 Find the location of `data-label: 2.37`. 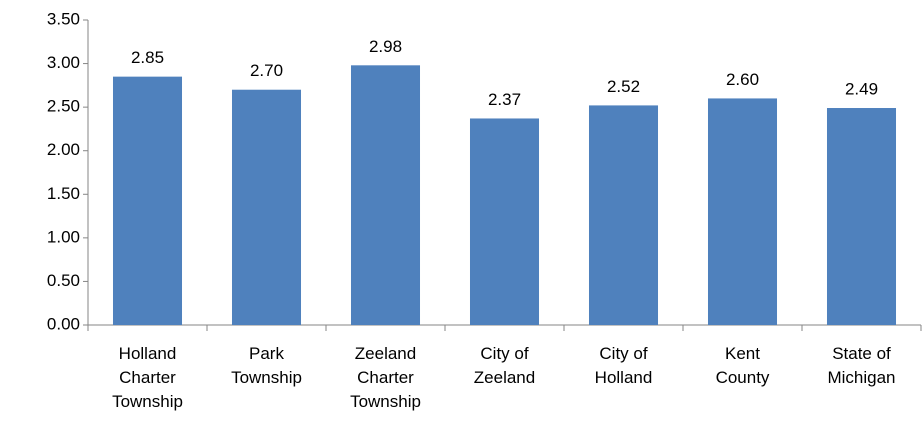

data-label: 2.37 is located at coordinates (504, 99).